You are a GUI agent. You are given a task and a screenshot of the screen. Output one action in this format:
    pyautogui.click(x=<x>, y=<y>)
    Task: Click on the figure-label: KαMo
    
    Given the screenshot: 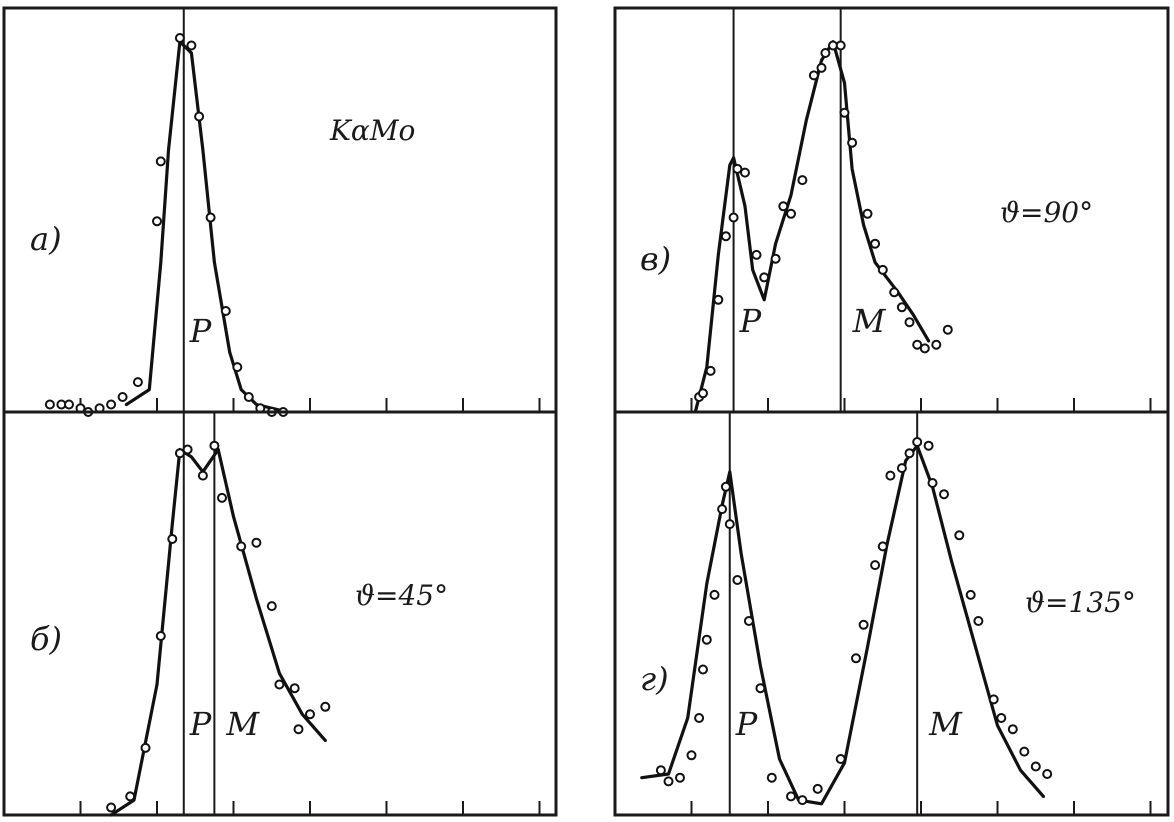 What is the action you would take?
    pyautogui.click(x=372, y=130)
    